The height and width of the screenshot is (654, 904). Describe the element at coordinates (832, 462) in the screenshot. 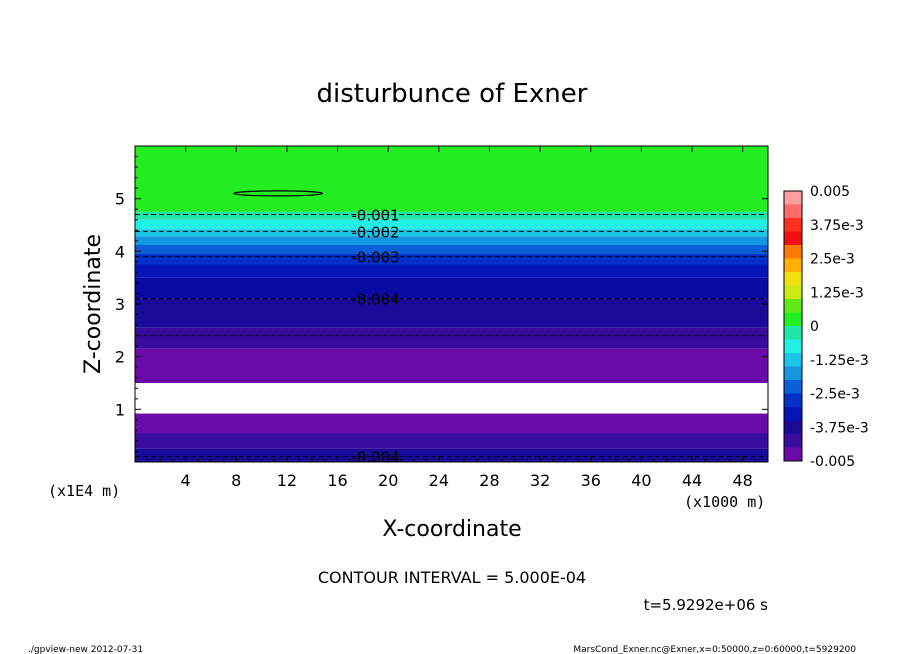

I see `colorbar-label-8: -0.005` at that location.